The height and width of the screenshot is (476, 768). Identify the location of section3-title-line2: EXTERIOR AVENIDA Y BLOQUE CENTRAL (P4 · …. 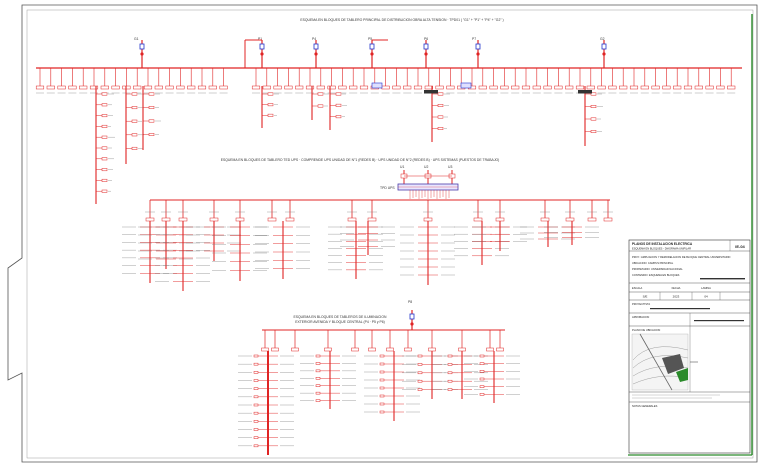
(340, 322).